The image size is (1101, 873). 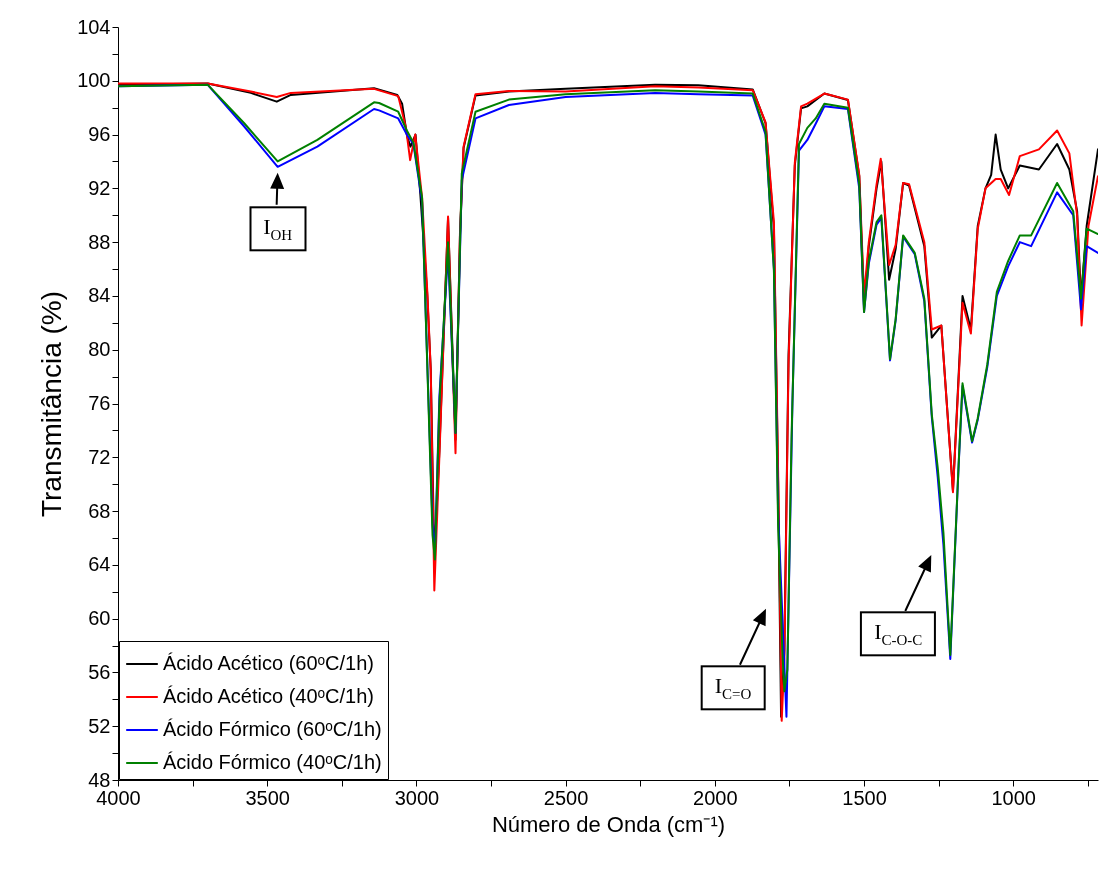 What do you see at coordinates (272, 729) in the screenshot?
I see `legend-label: Ácido Fórmico (60ᵒC/1h)` at bounding box center [272, 729].